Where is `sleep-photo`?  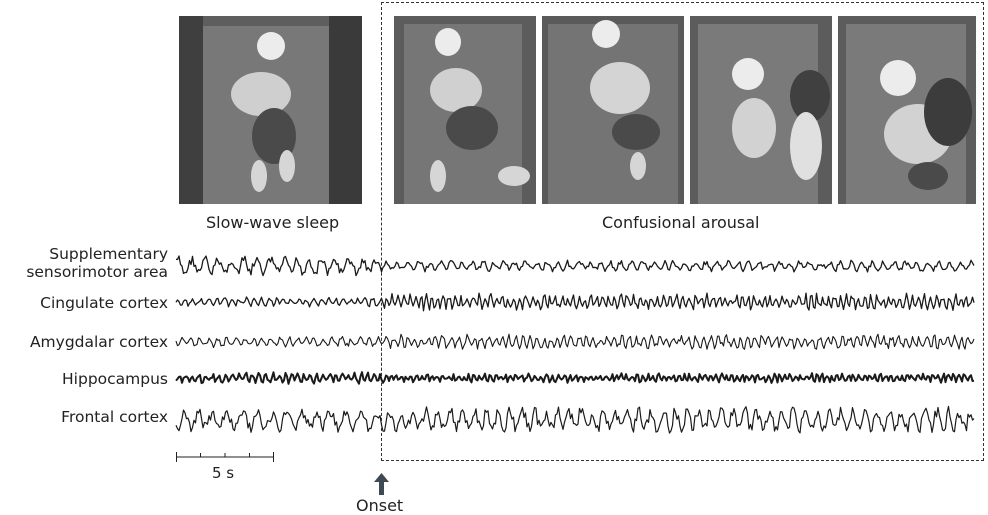 sleep-photo is located at coordinates (270, 110).